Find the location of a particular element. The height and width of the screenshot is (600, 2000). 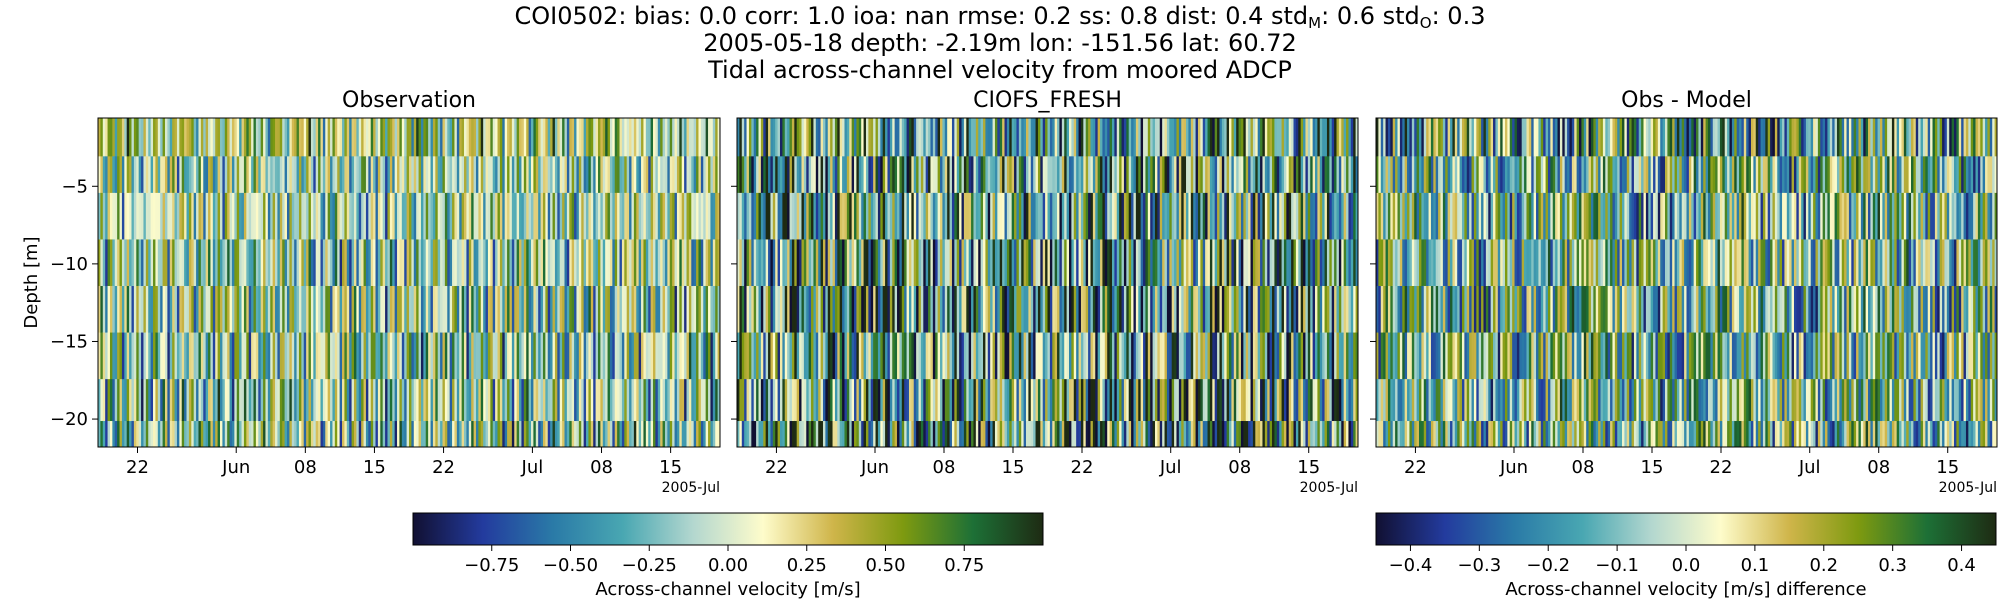

y-axis-label: Depth [m] is located at coordinates (31, 282).